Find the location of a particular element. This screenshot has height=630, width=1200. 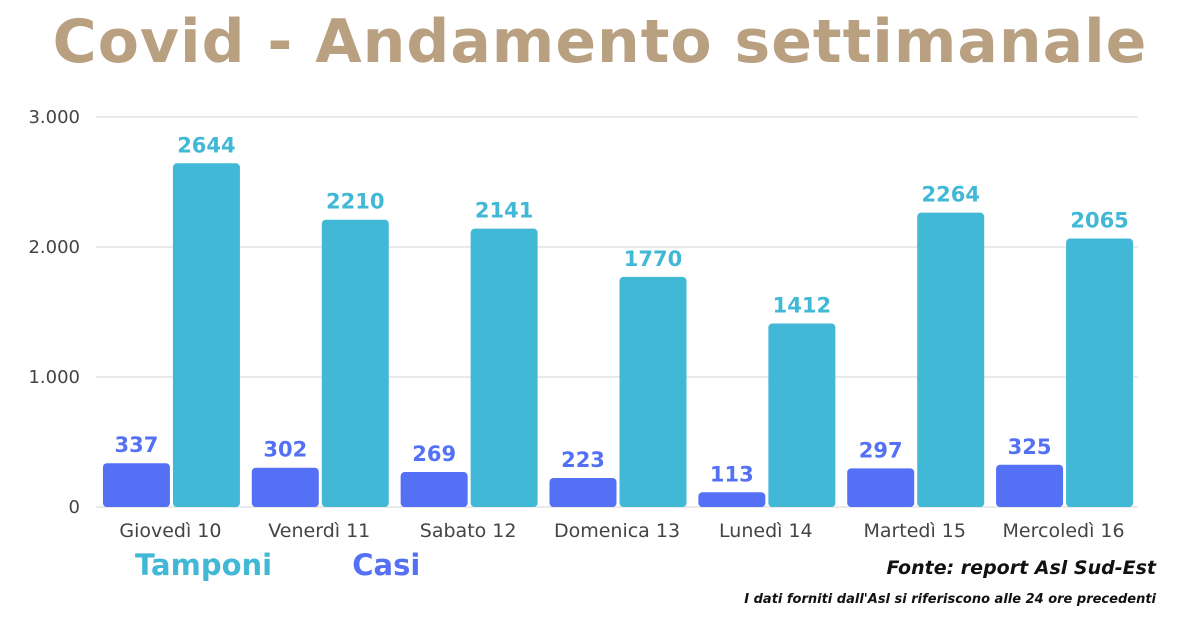

y-tick-label: 2.000 is located at coordinates (54, 247).